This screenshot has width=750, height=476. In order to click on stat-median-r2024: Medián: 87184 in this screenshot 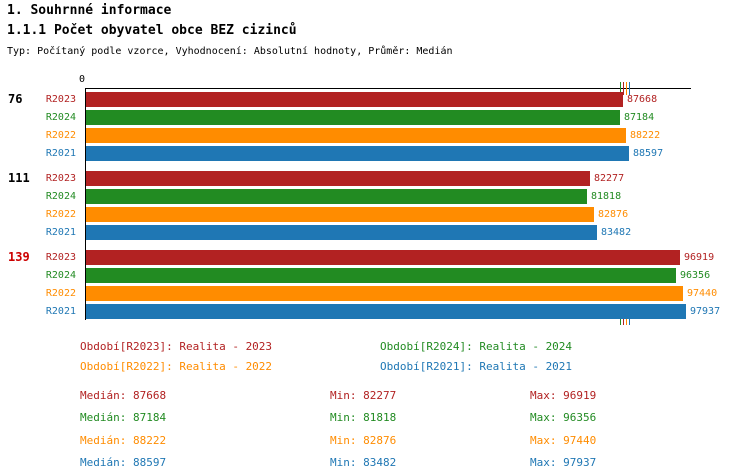, I will do `click(123, 417)`.